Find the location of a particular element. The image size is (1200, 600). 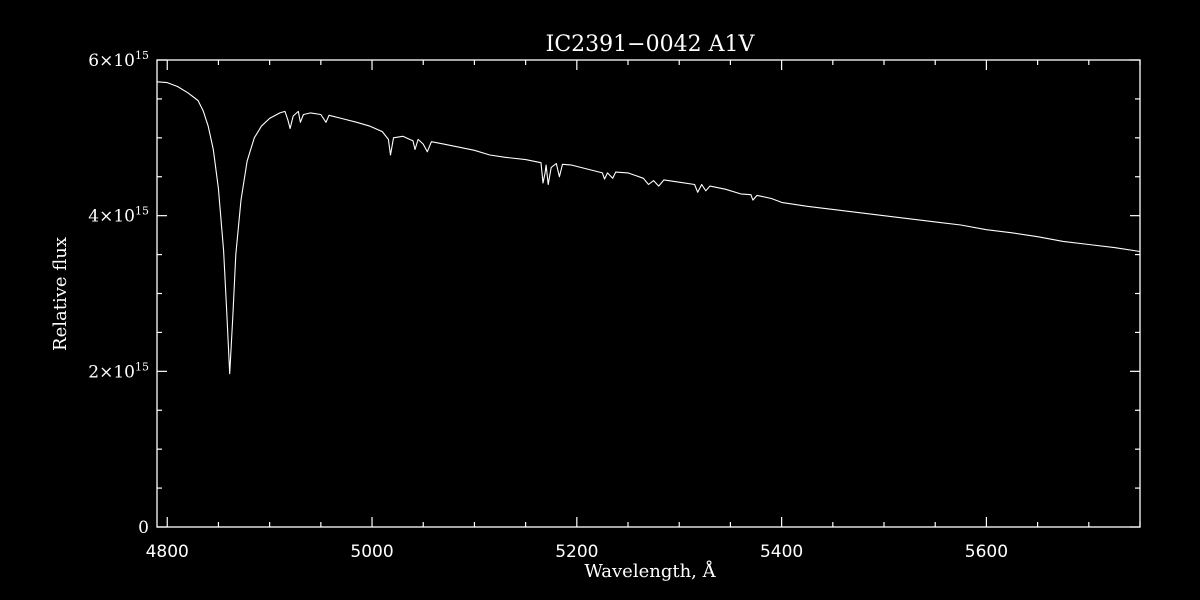

x-axis-tick-labels: 4800 5000 5200 5400 5600 is located at coordinates (577, 552).